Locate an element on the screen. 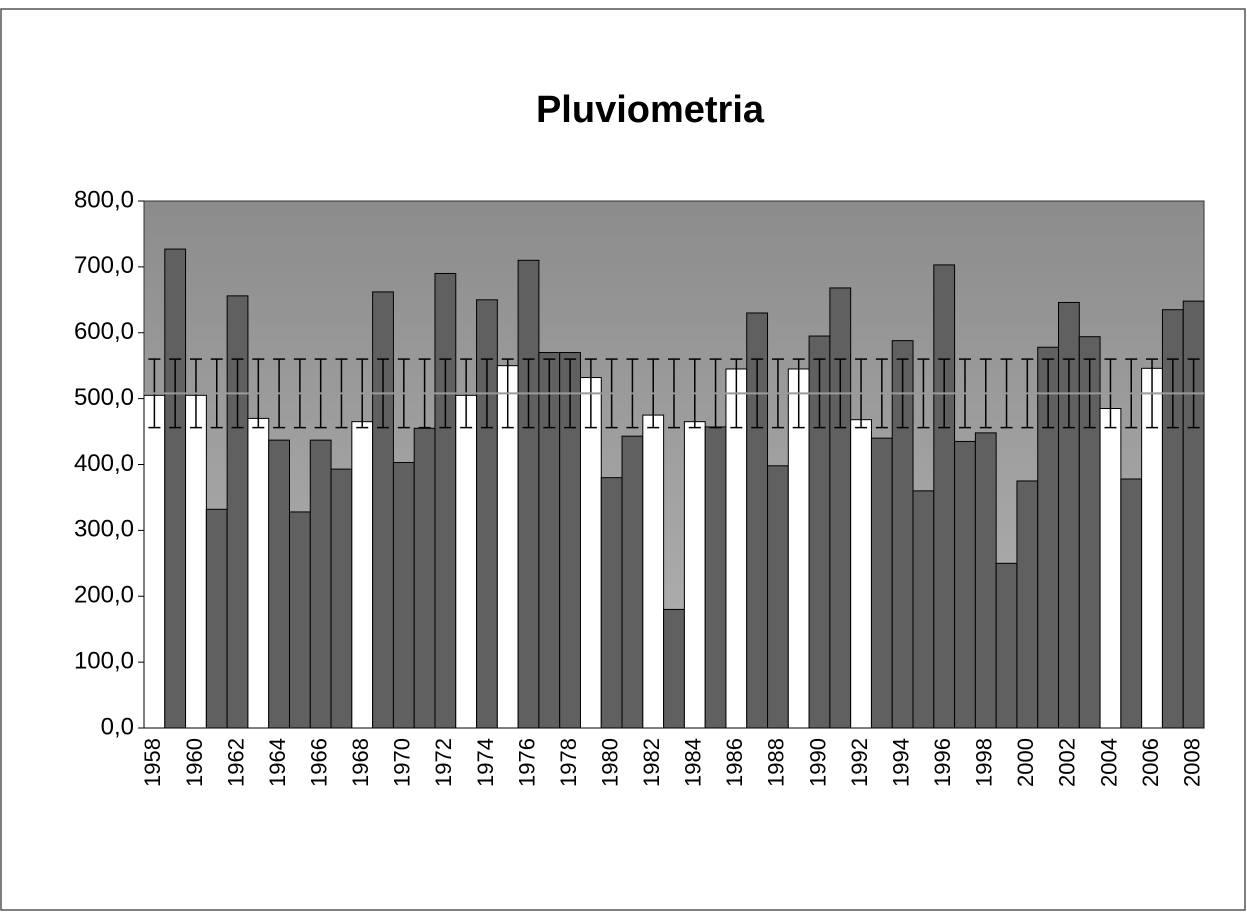  y-tick-label: 700,0 is located at coordinates (104, 265).